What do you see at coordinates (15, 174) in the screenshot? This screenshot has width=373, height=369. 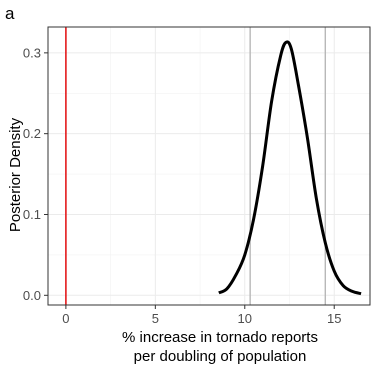 I see `y-axis-title: Posterior Density` at bounding box center [15, 174].